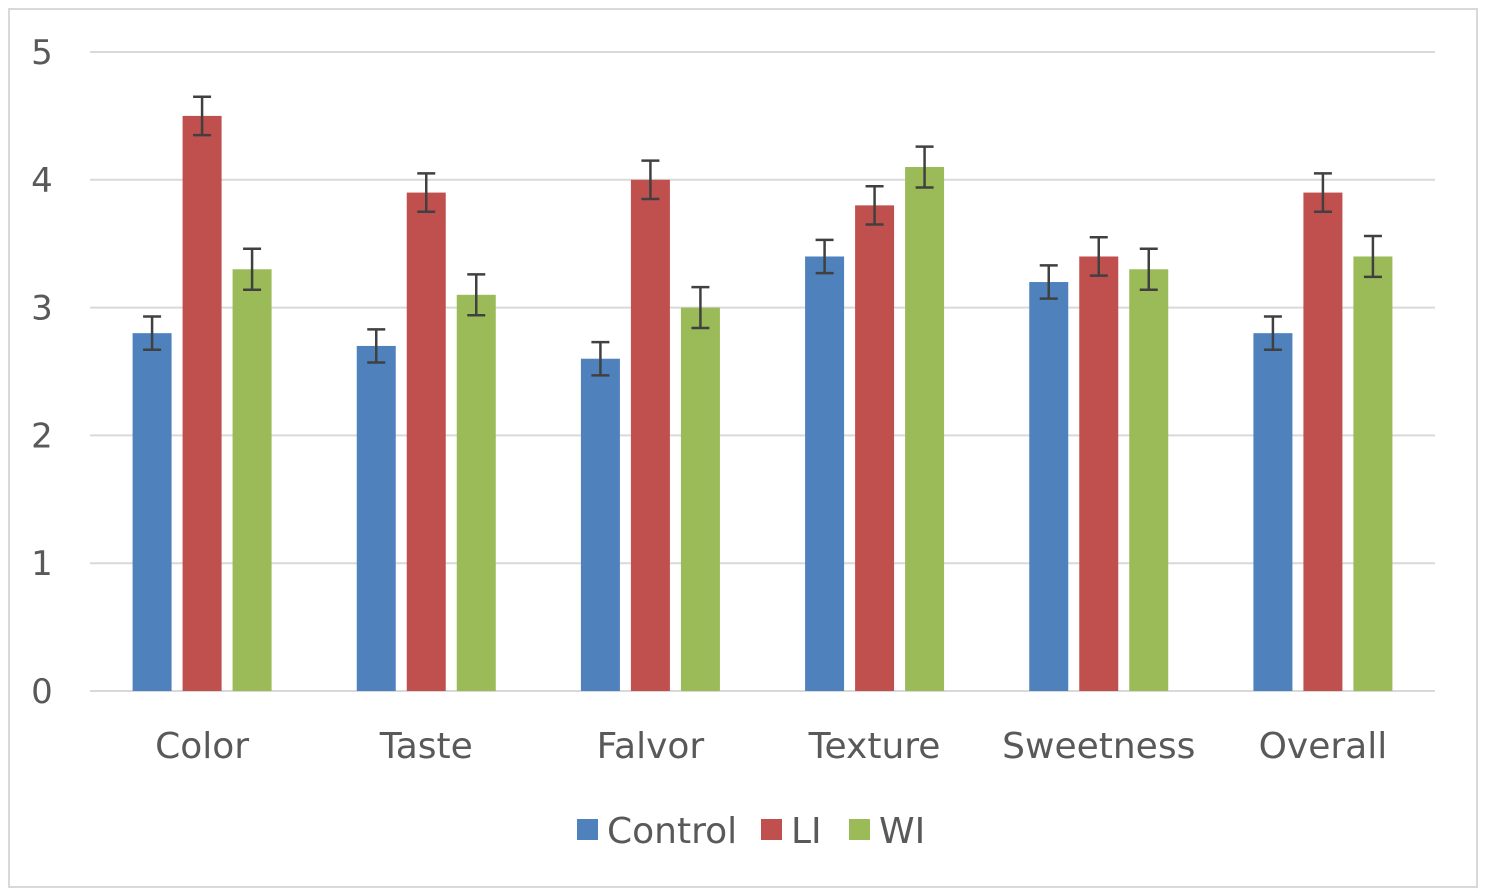 The height and width of the screenshot is (896, 1486). Describe the element at coordinates (874, 205) in the screenshot. I see `error-bar-texture-li` at that location.